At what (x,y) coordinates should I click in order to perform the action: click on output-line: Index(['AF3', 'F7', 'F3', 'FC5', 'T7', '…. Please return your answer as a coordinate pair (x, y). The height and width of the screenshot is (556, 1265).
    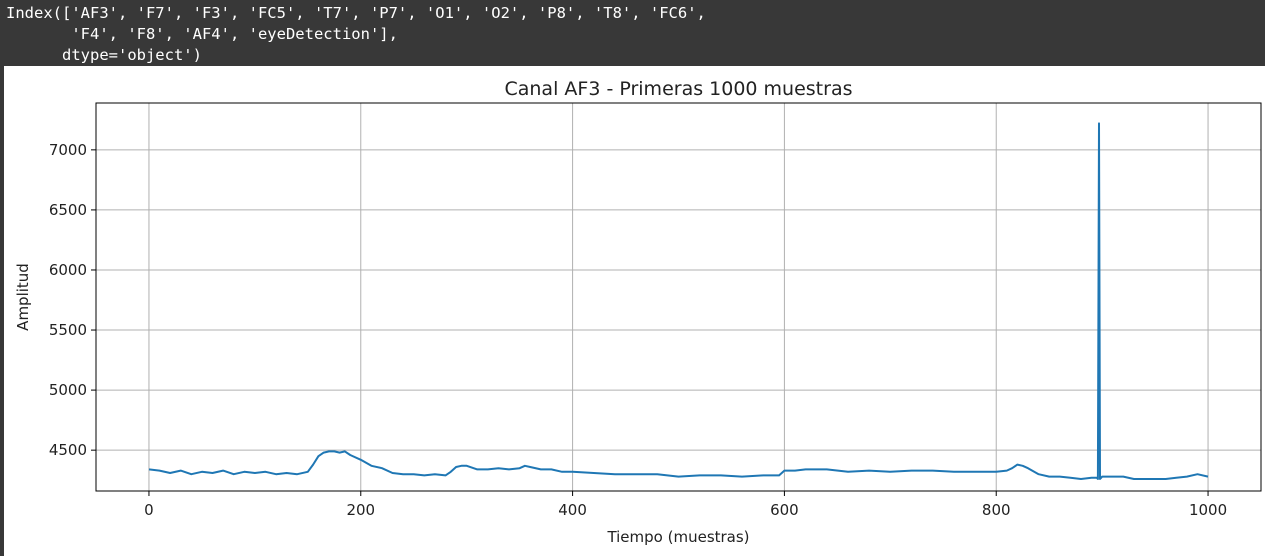
    Looking at the image, I should click on (356, 13).